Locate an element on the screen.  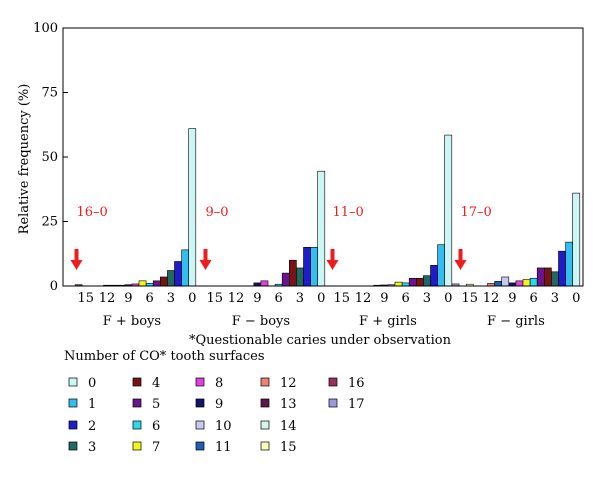
legend-label: 5 is located at coordinates (156, 404).